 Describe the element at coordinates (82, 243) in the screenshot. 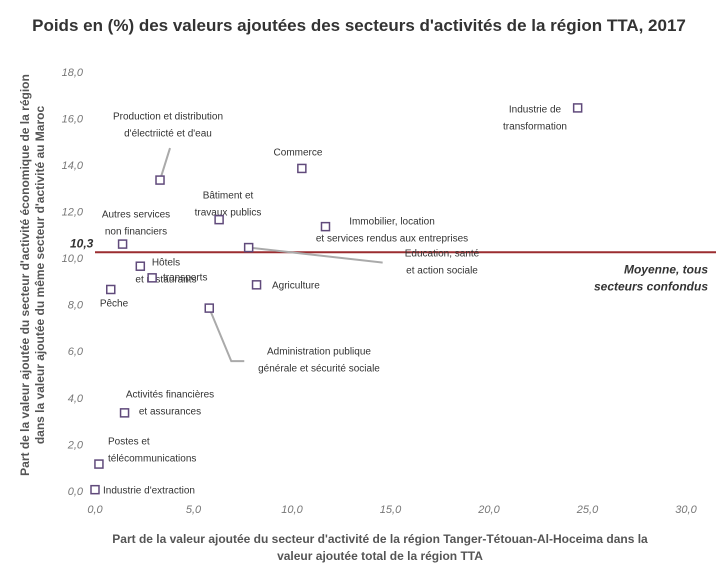

I see `mean-value-label: 10,3` at that location.